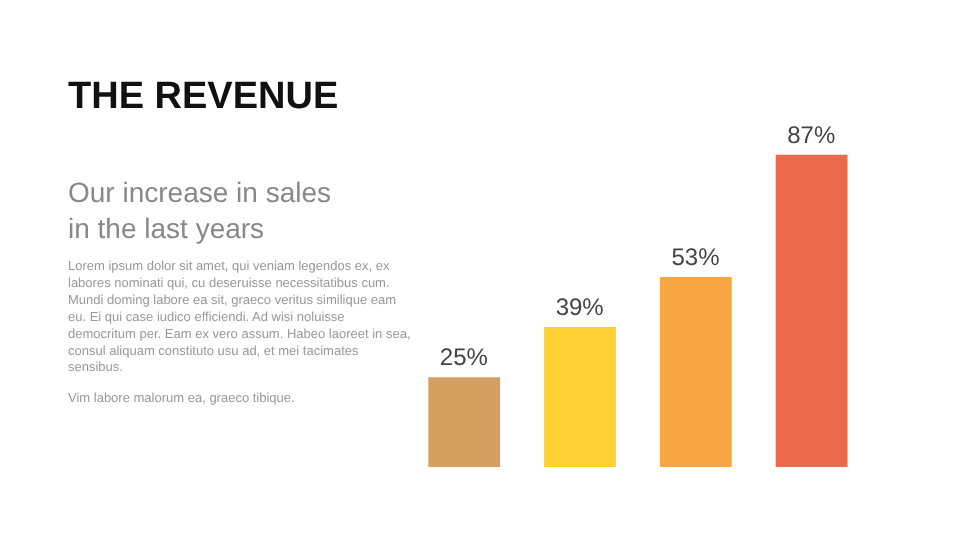 Image resolution: width=960 pixels, height=540 pixels. Describe the element at coordinates (580, 307) in the screenshot. I see `data-label: 39%` at that location.